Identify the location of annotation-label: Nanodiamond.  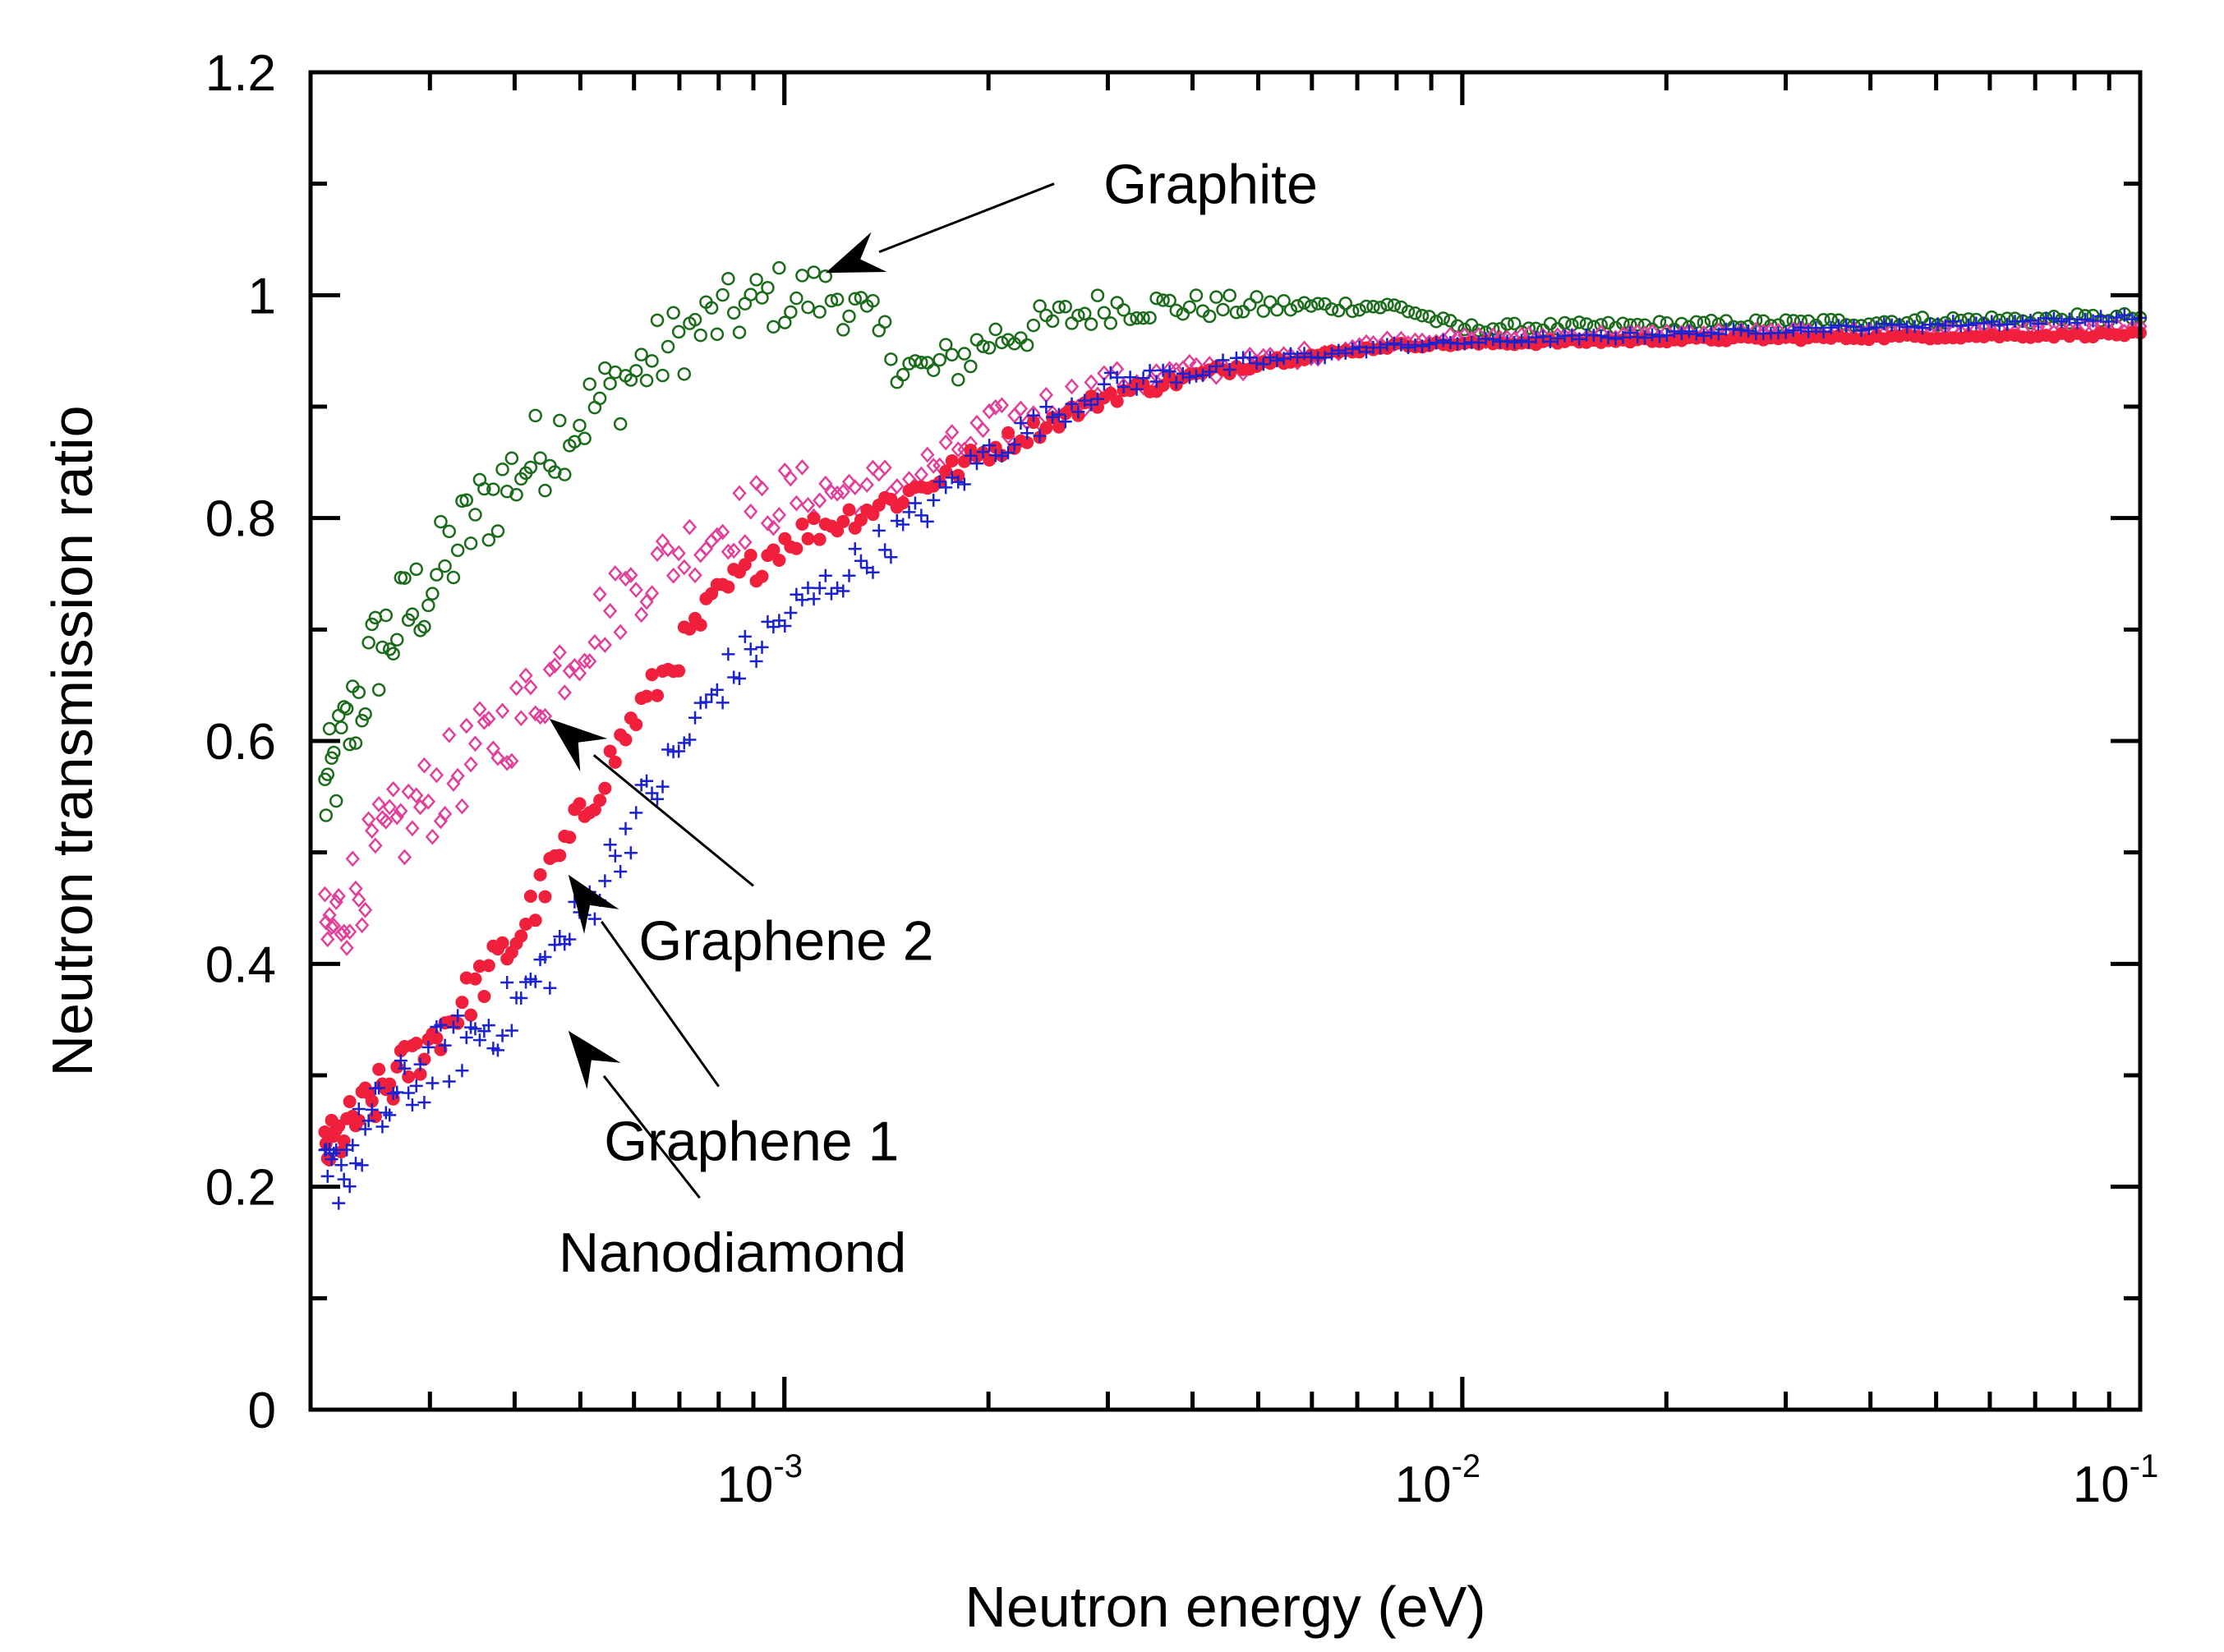
(732, 1253).